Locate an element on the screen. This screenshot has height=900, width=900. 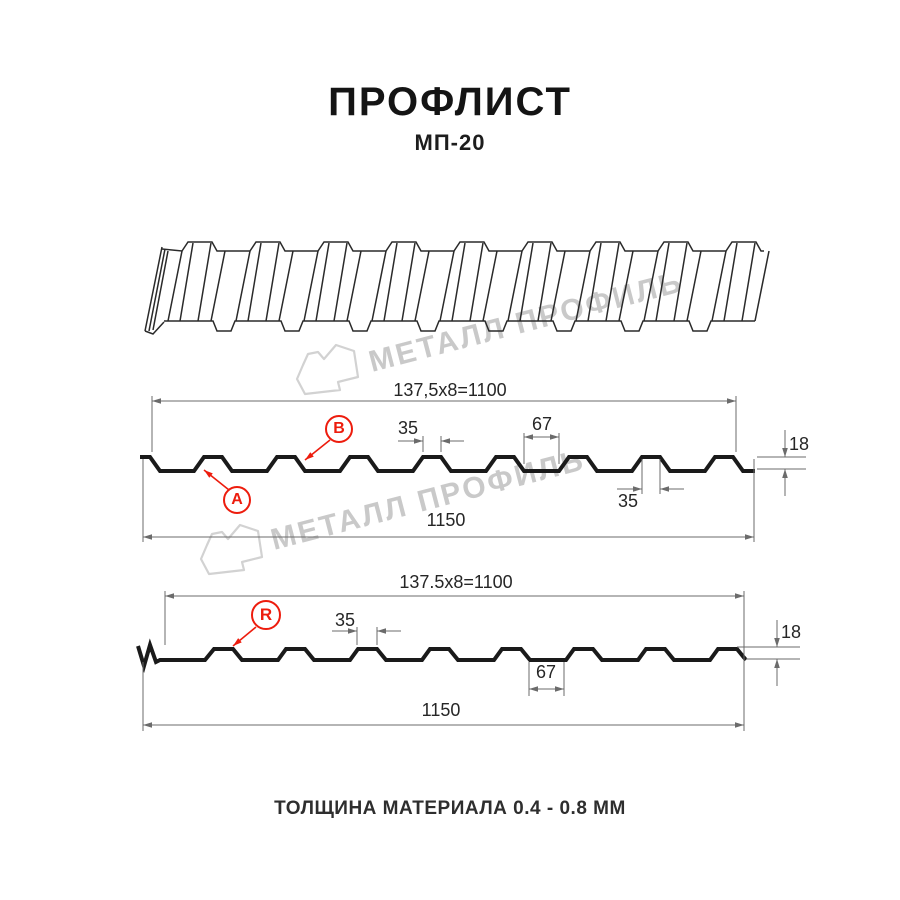
dim-rib-bottom-width-top: 35 is located at coordinates (628, 501).